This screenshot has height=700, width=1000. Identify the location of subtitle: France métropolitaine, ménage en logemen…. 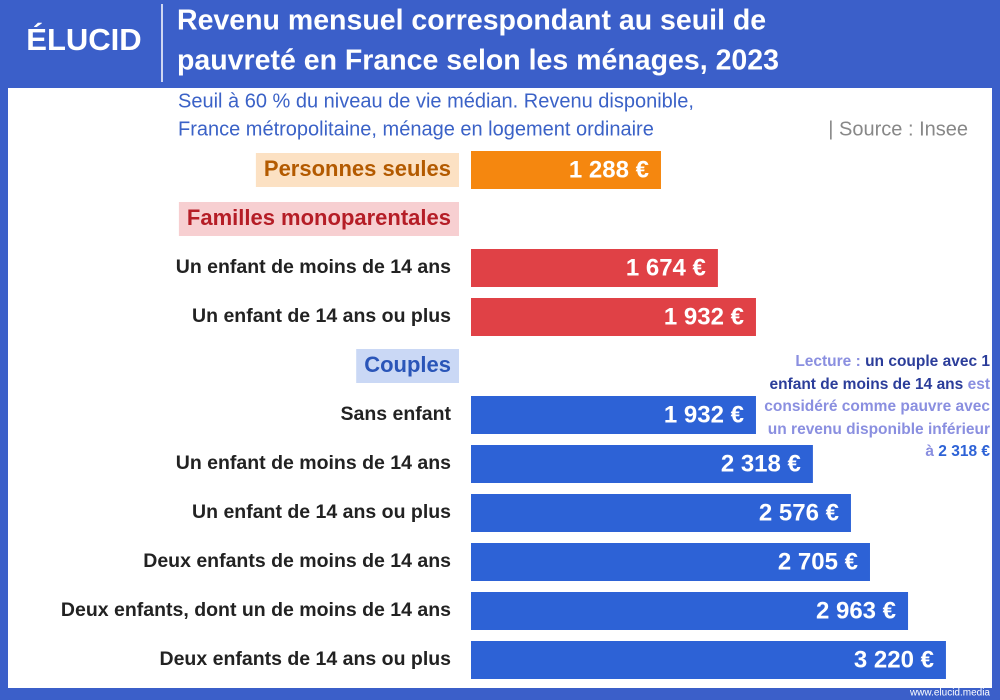
(416, 129).